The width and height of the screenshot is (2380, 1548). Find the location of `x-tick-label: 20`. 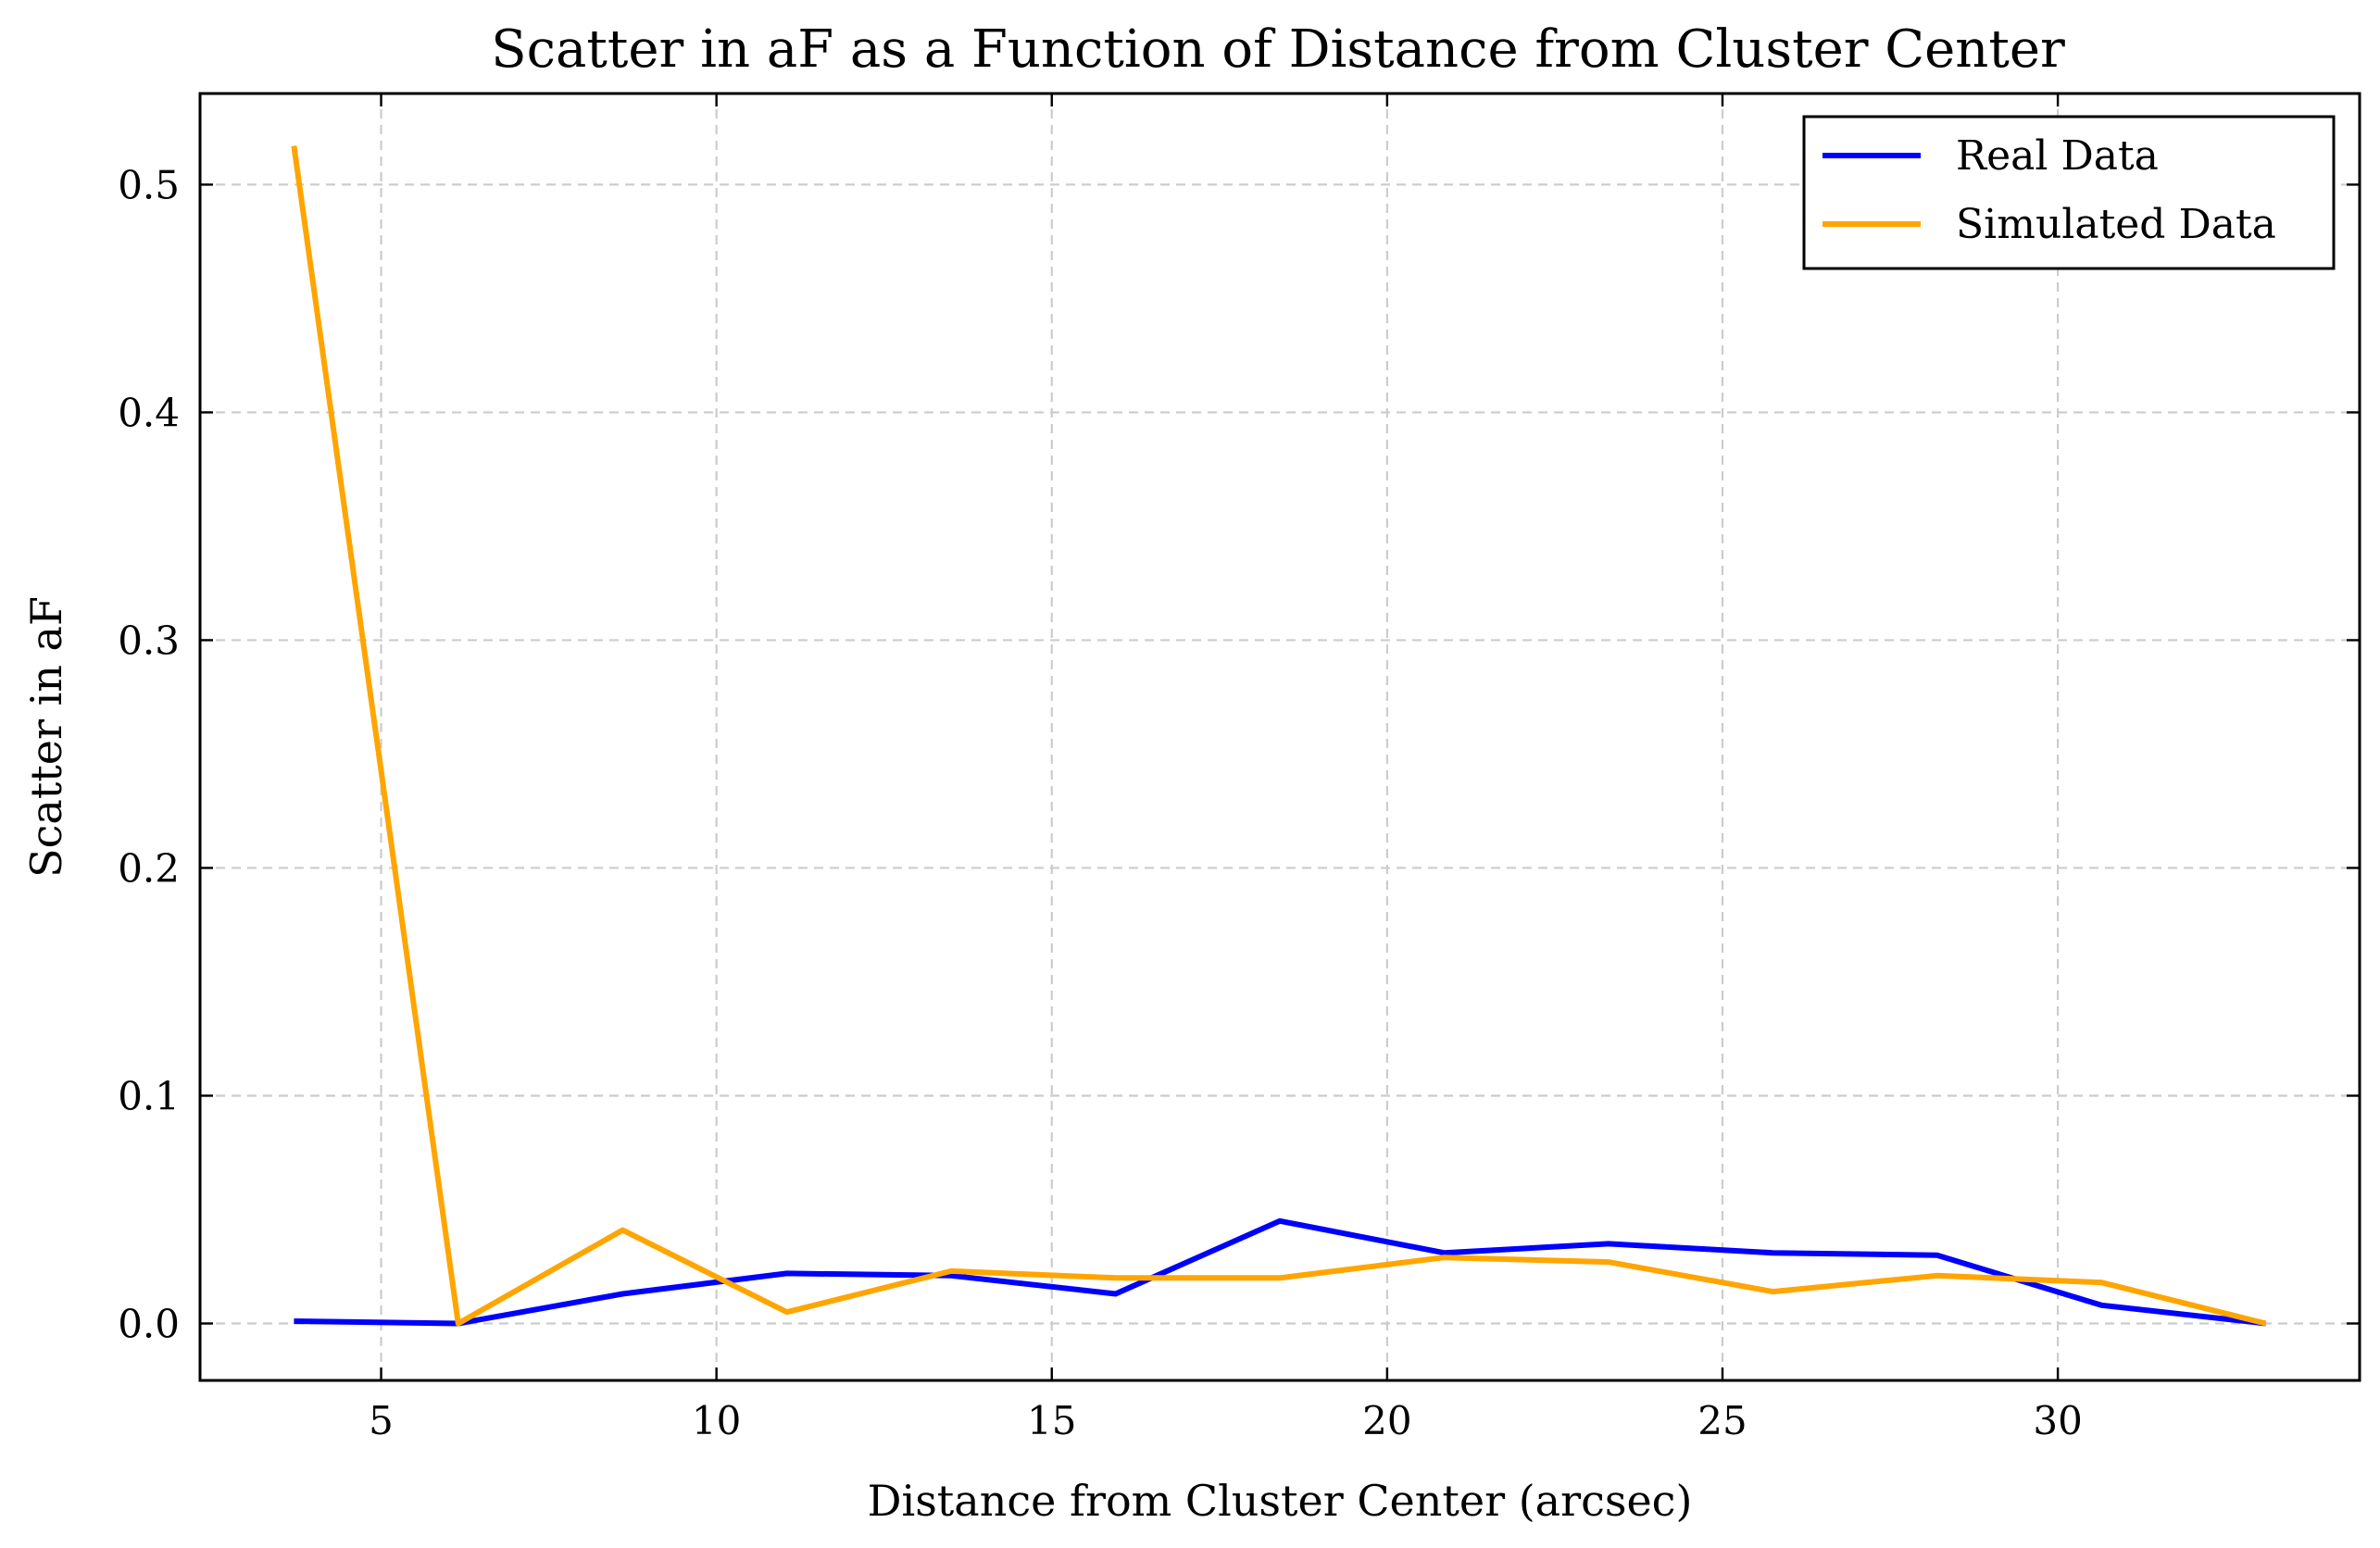

x-tick-label: 20 is located at coordinates (1386, 1420).